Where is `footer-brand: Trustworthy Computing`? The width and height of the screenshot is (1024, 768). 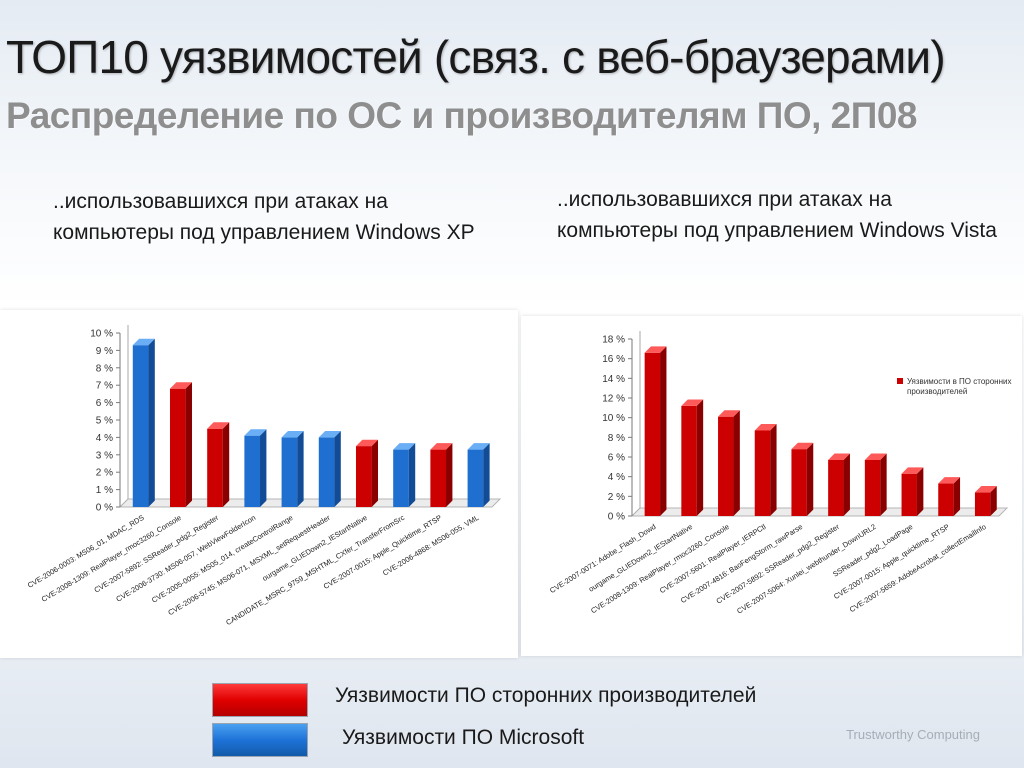
footer-brand: Trustworthy Computing is located at coordinates (913, 734).